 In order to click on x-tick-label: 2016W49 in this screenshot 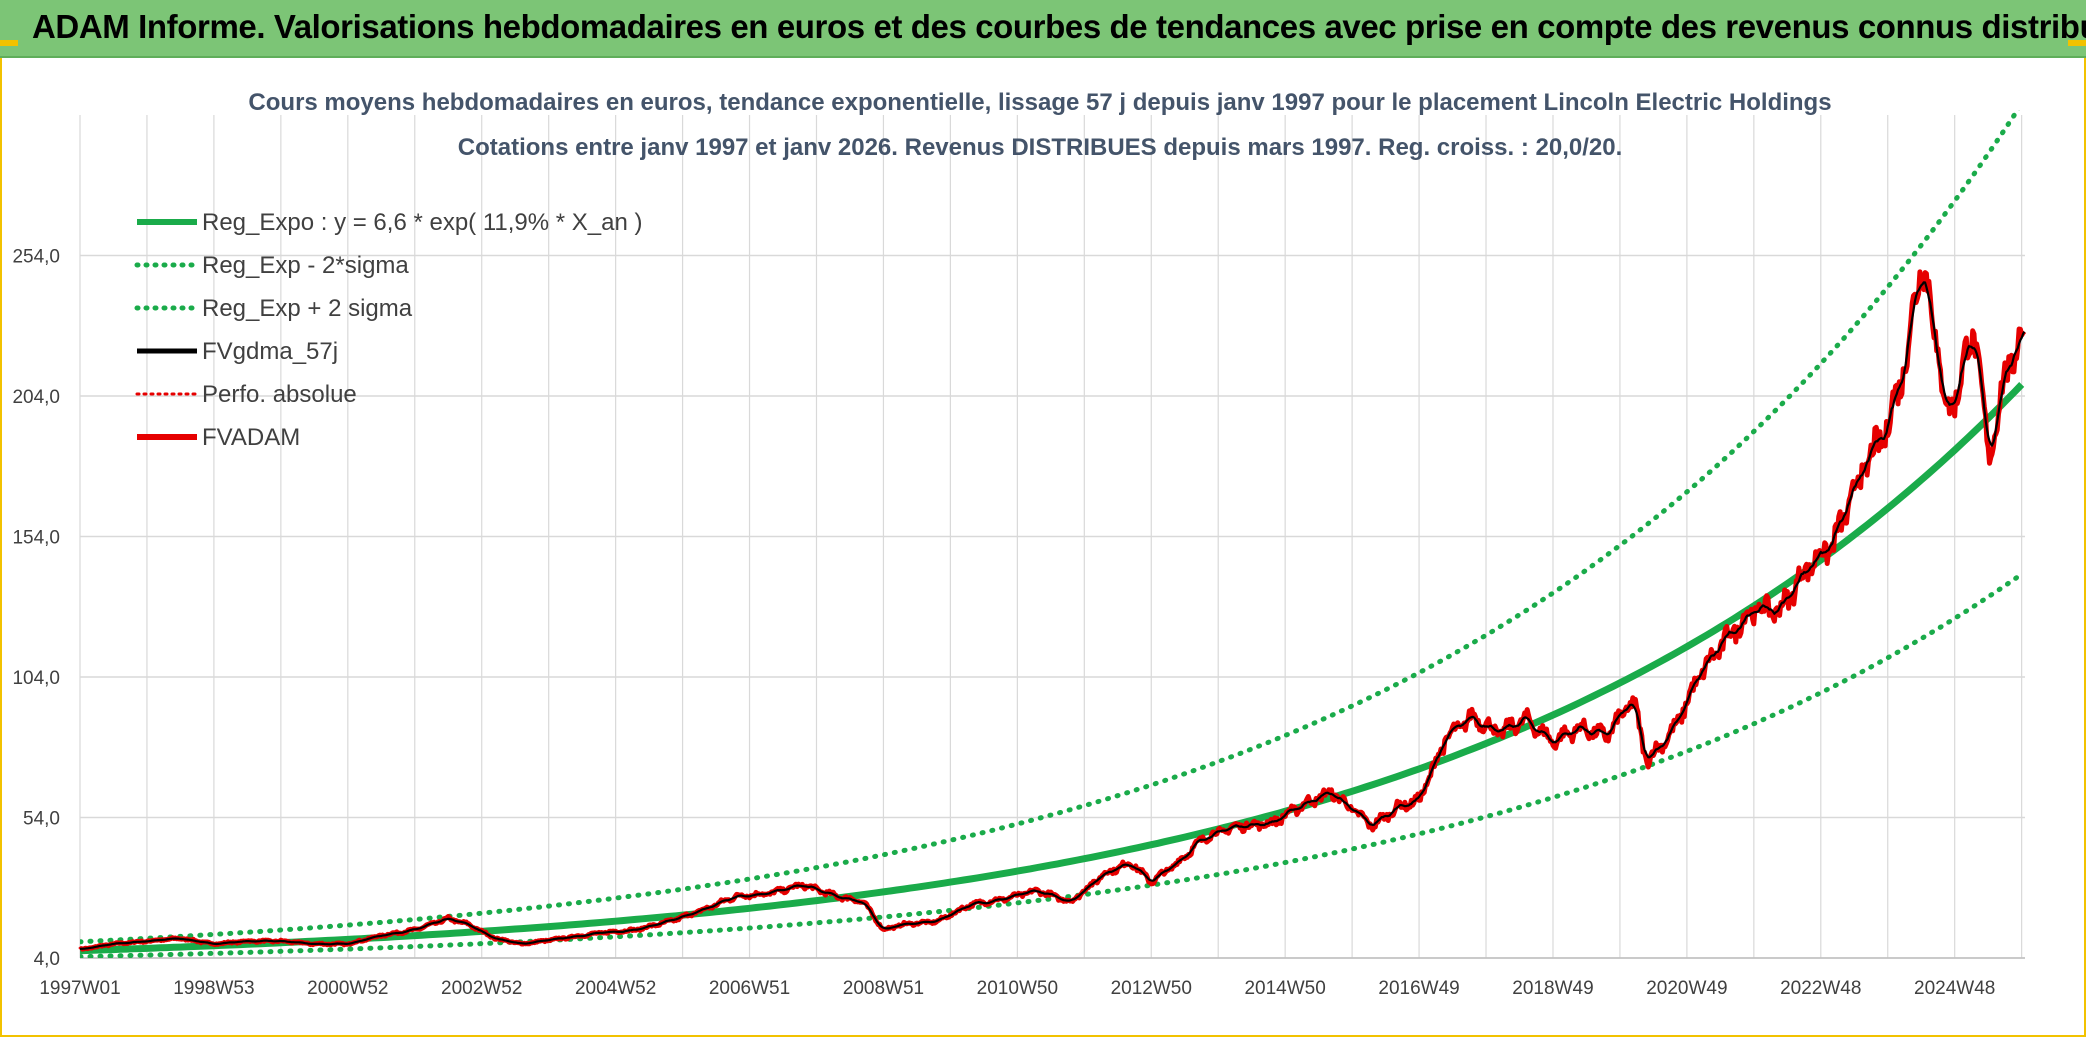, I will do `click(1418, 988)`.